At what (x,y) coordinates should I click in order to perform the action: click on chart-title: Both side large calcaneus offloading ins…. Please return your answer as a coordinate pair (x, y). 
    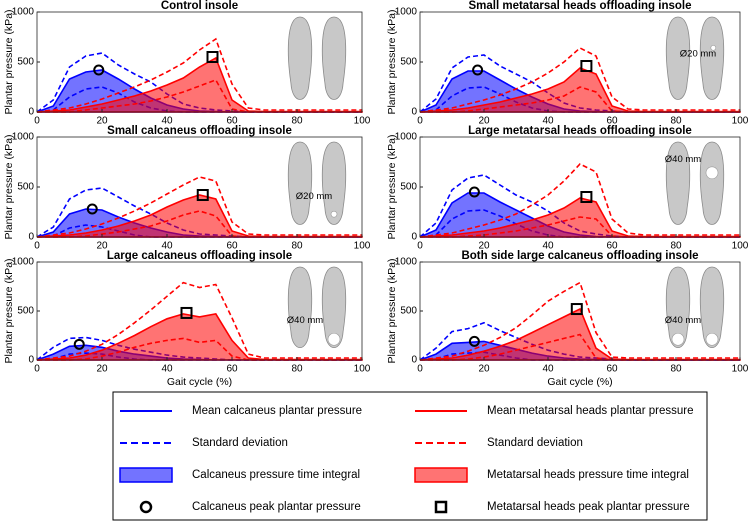
    Looking at the image, I should click on (579, 256).